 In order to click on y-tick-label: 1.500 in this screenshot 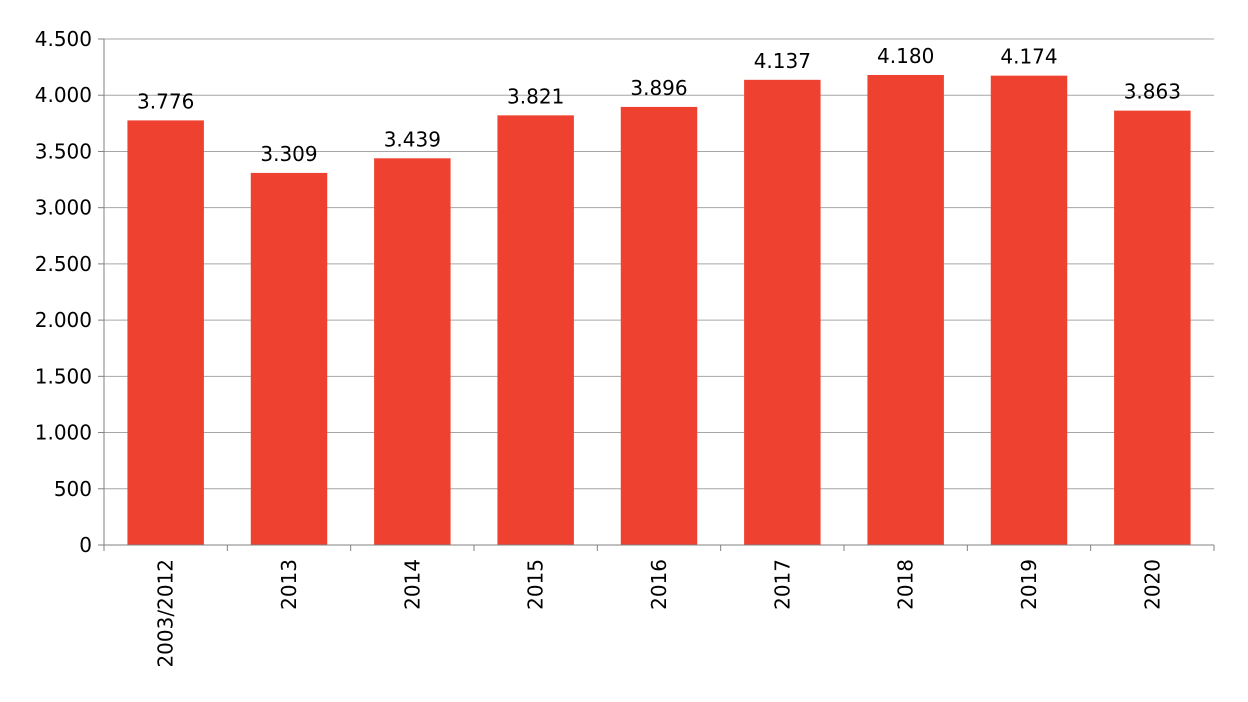, I will do `click(63, 376)`.